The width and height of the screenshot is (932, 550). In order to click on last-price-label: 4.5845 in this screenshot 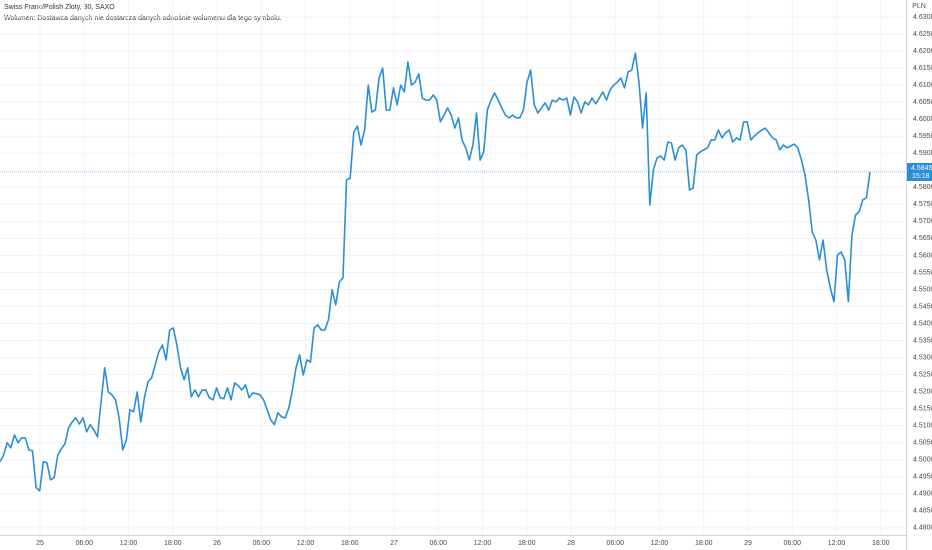, I will do `click(921, 168)`.